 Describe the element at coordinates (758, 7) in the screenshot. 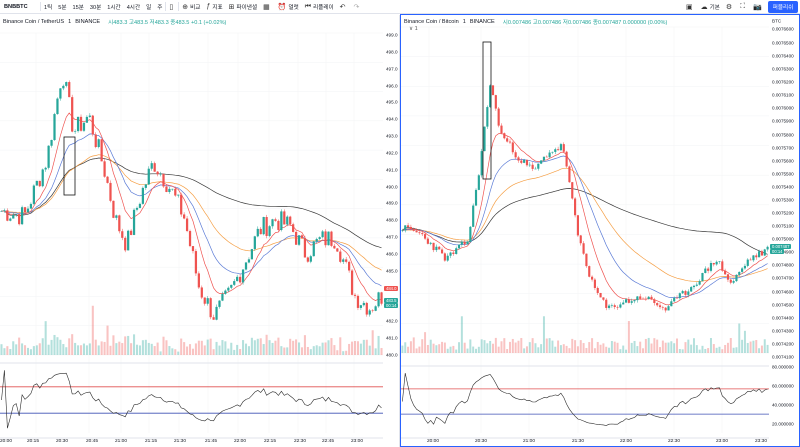

I see `screenshot-button: 📷` at that location.